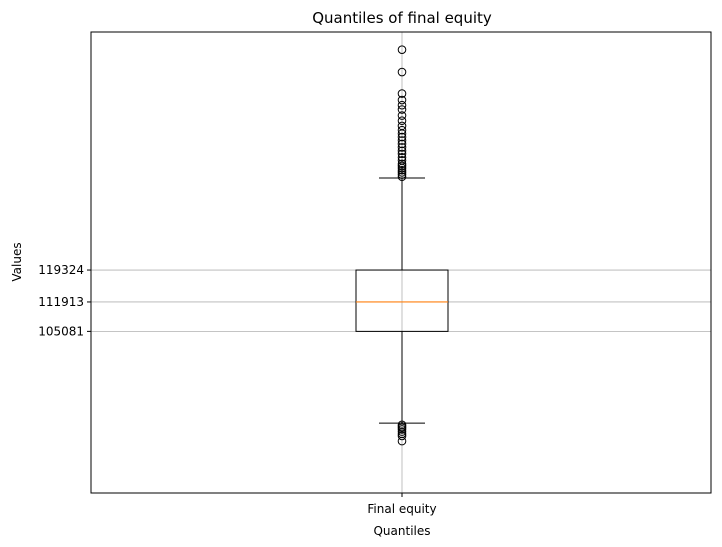 This screenshot has height=547, width=722. Describe the element at coordinates (402, 245) in the screenshot. I see `outlier-points` at that location.